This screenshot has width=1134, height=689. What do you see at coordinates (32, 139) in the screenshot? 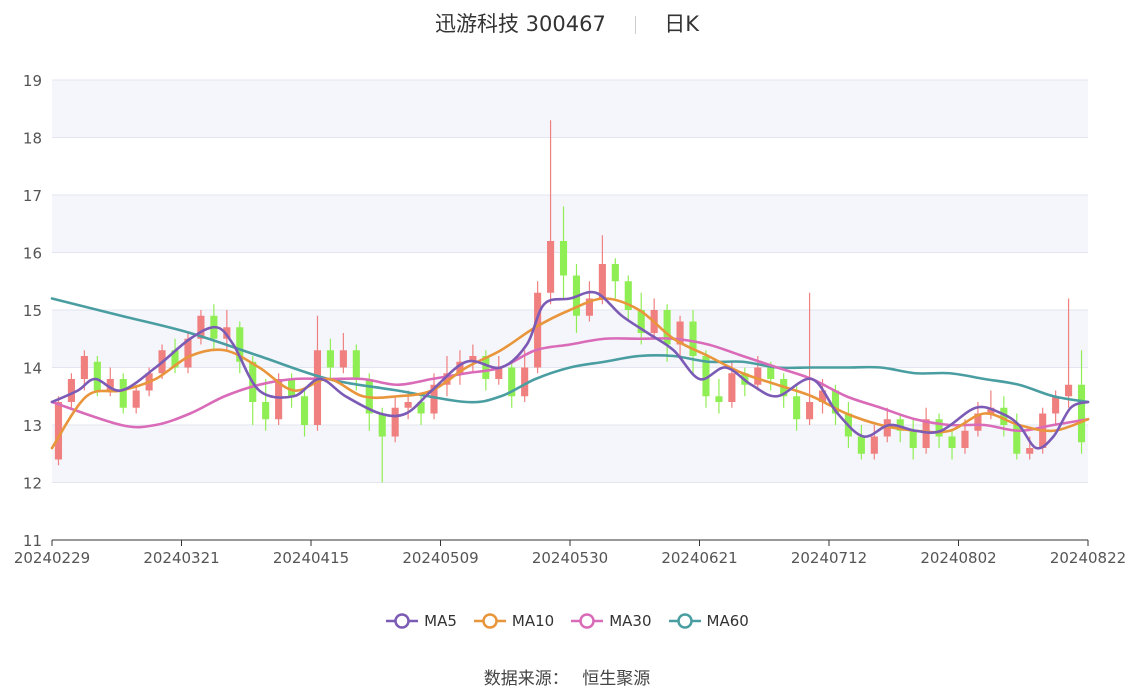
I see `y-tick-label: 18` at bounding box center [32, 139].